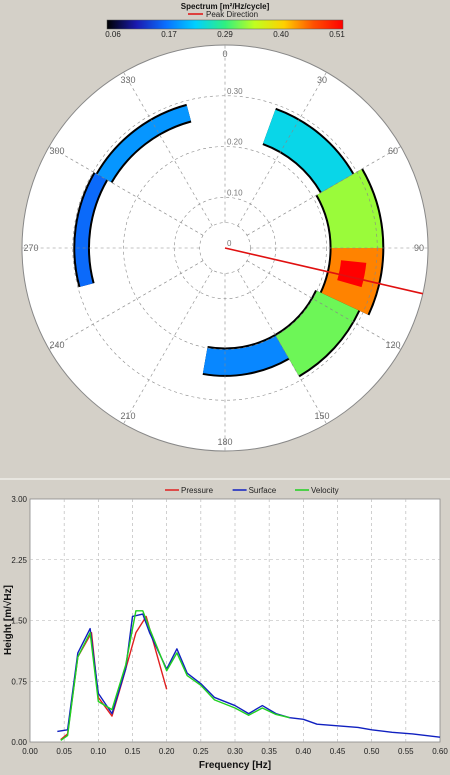 Image resolution: width=450 pixels, height=775 pixels. Describe the element at coordinates (224, 54) in the screenshot. I see `angle-label: 0` at that location.